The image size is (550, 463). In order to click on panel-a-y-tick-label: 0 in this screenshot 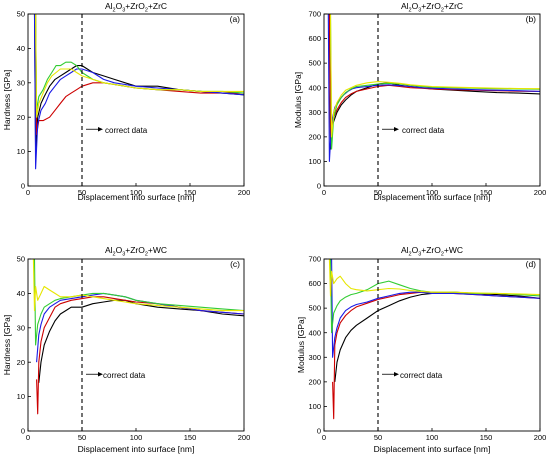, I will do `click(23, 186)`.